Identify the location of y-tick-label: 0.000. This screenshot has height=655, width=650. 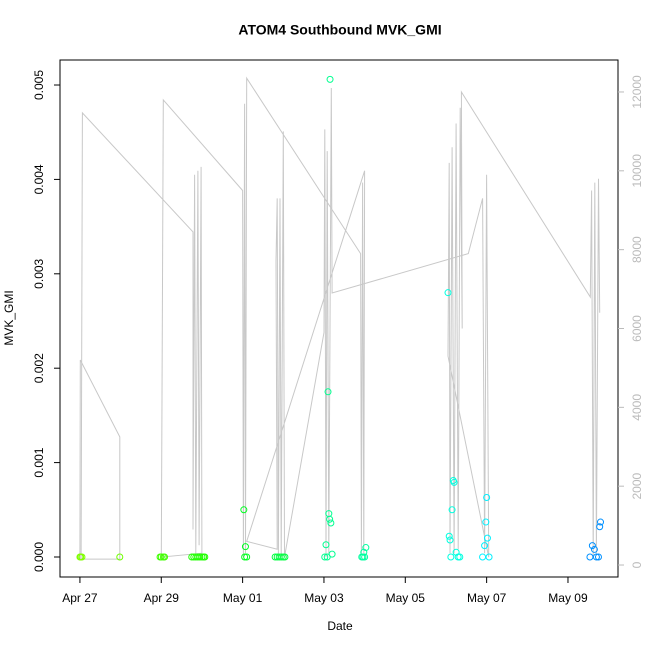
(39, 557).